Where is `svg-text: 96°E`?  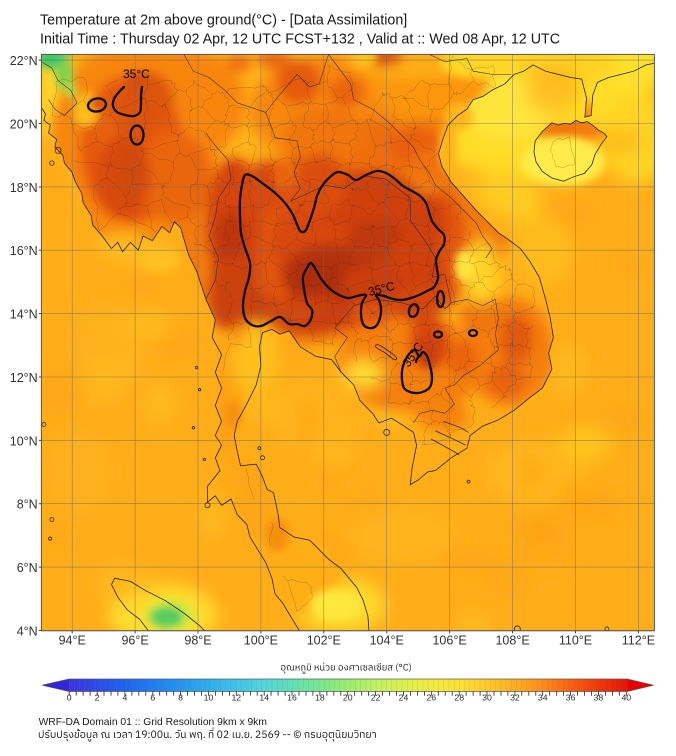
svg-text: 96°E is located at coordinates (134, 641).